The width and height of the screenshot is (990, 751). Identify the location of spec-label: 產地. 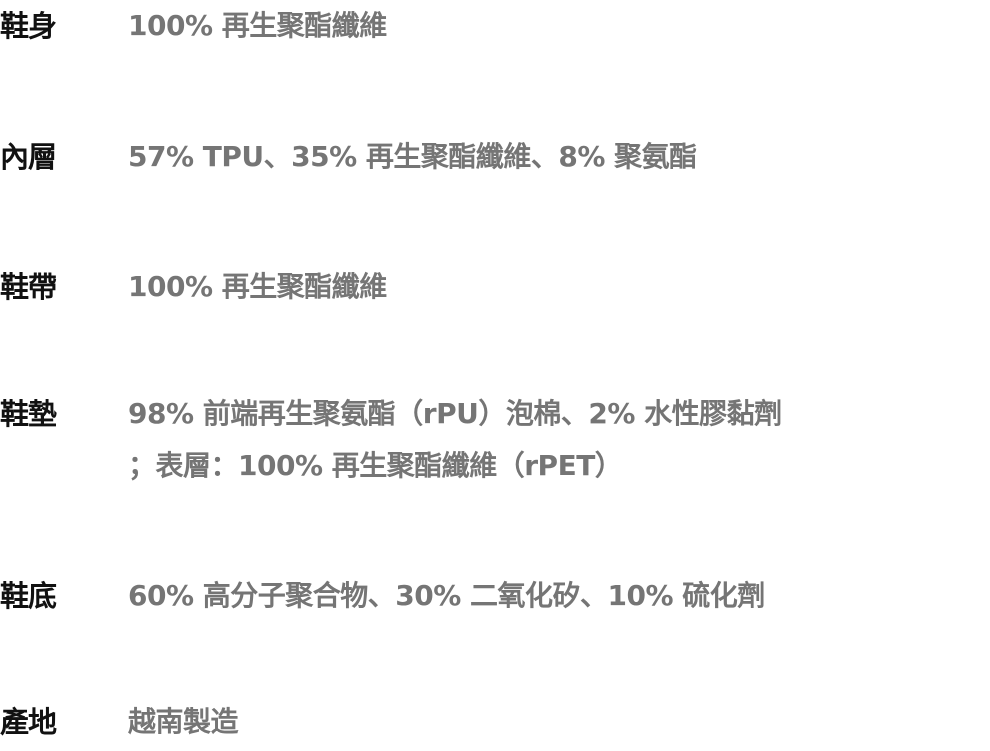
(28, 722).